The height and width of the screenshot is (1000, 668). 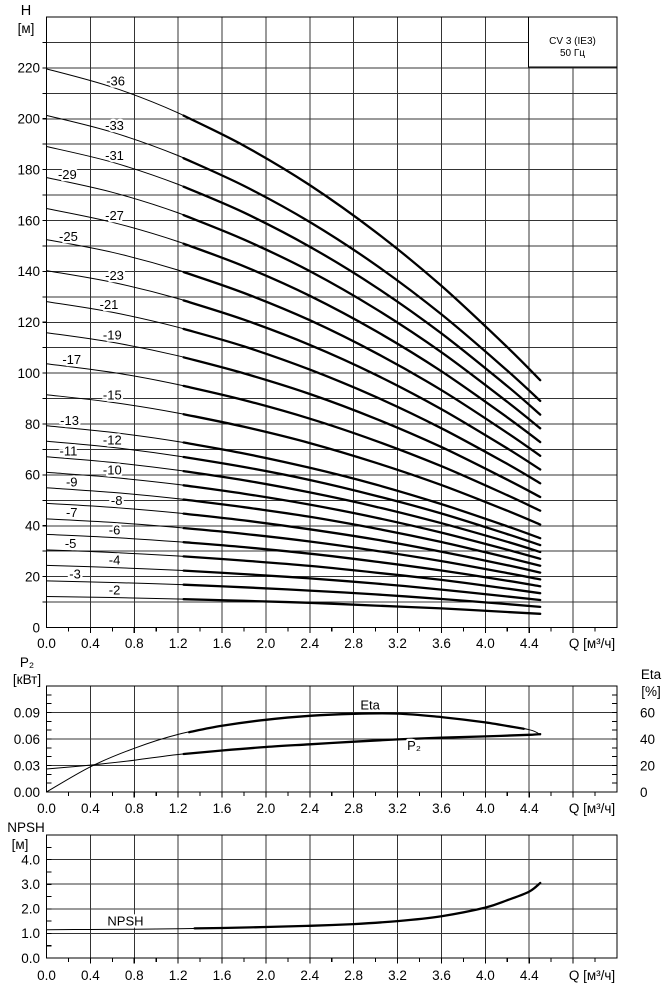 I want to click on y-tick-label: 2.0, so click(x=30, y=909).